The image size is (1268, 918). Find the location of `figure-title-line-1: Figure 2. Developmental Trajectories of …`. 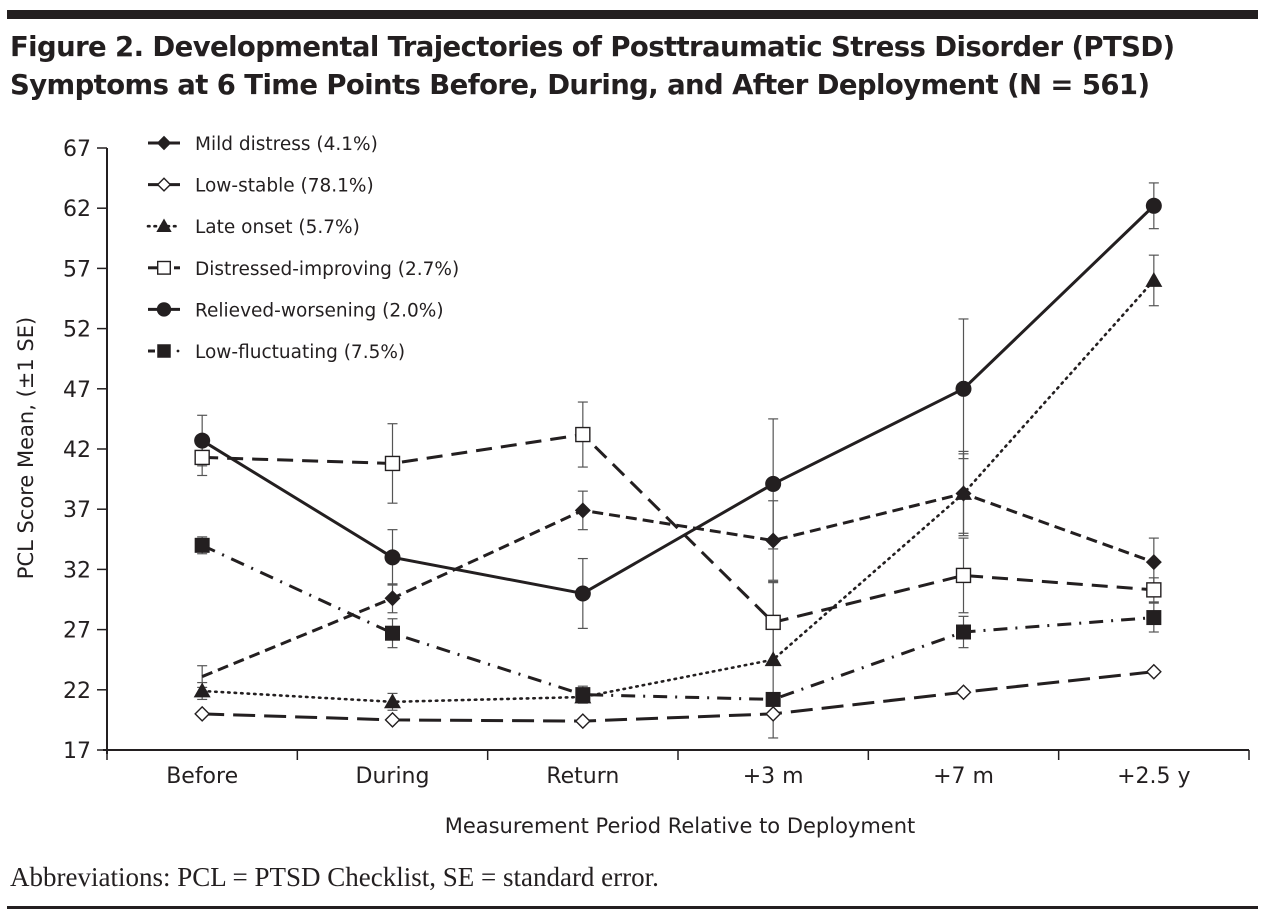

figure-title-line-1: Figure 2. Developmental Trajectories of … is located at coordinates (592, 47).